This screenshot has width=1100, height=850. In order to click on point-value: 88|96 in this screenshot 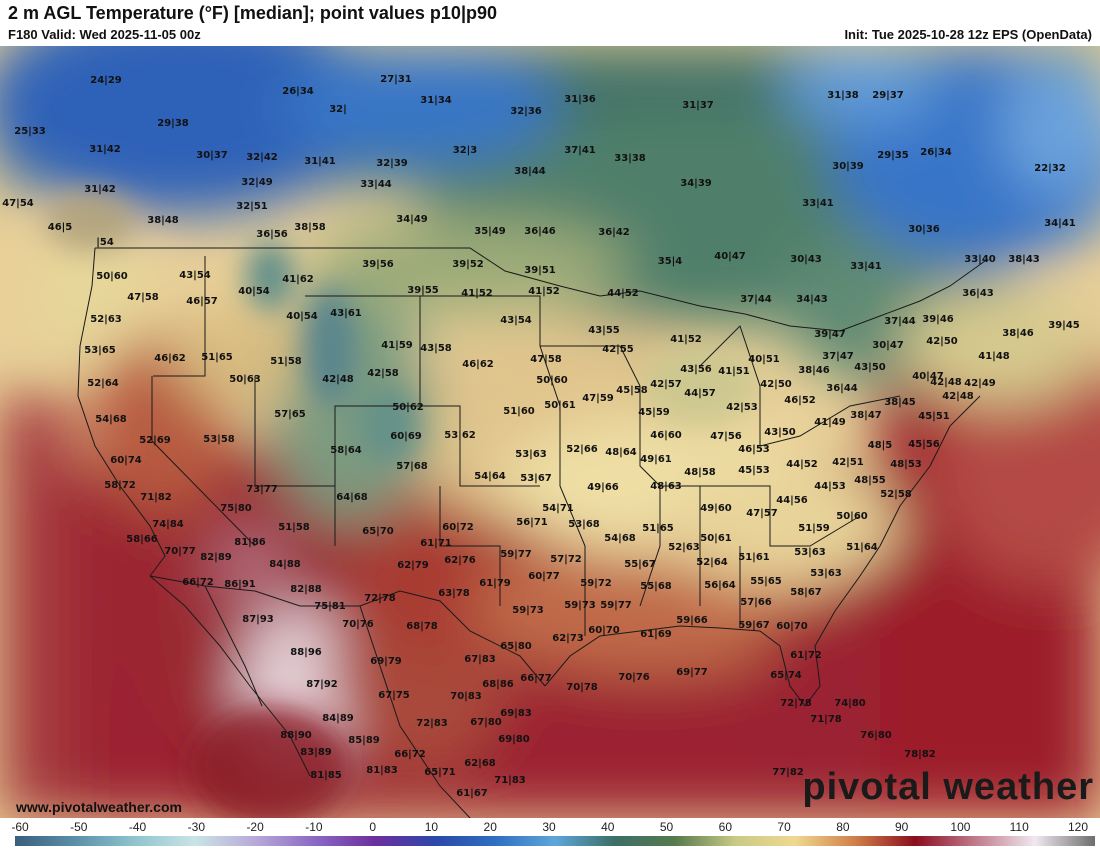, I will do `click(306, 652)`.